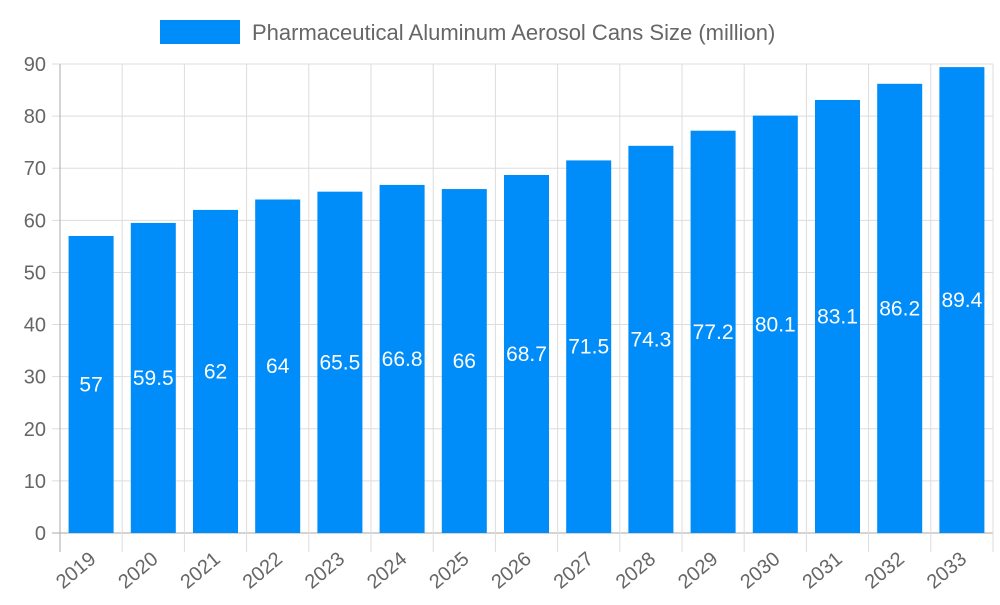 This screenshot has height=605, width=1000. I want to click on data-label: 66, so click(464, 361).